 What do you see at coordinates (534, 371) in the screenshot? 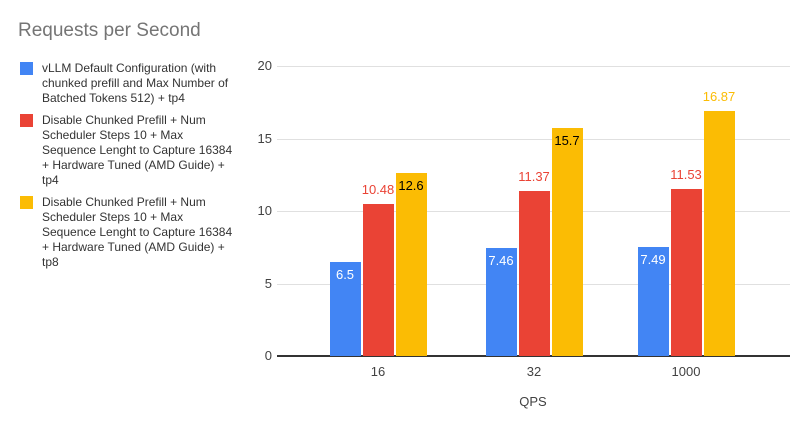
I see `x-tick-label: 32` at bounding box center [534, 371].